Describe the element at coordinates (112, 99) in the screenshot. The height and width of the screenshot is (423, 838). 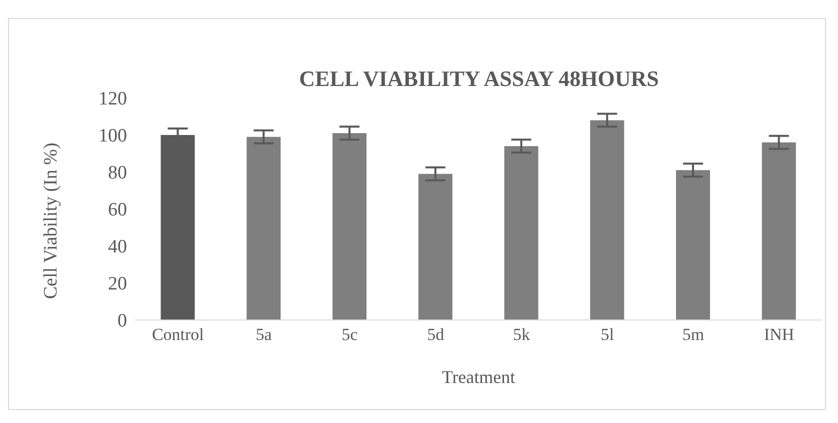
I see `y-tick-label: 120` at that location.